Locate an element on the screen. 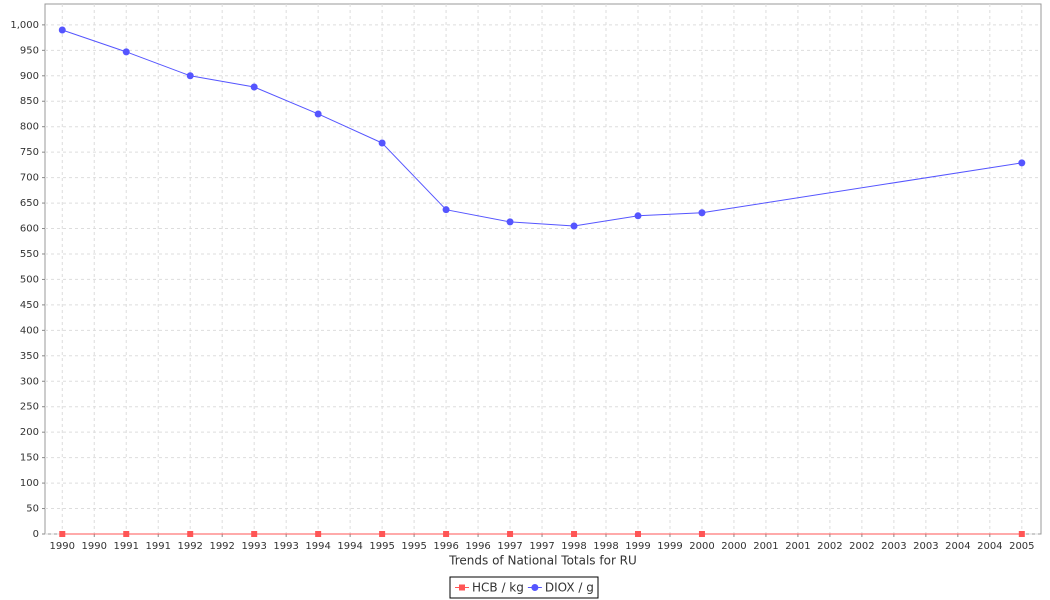 Image resolution: width=1050 pixels, height=600 pixels. y-tick-label: 350 is located at coordinates (29, 356).